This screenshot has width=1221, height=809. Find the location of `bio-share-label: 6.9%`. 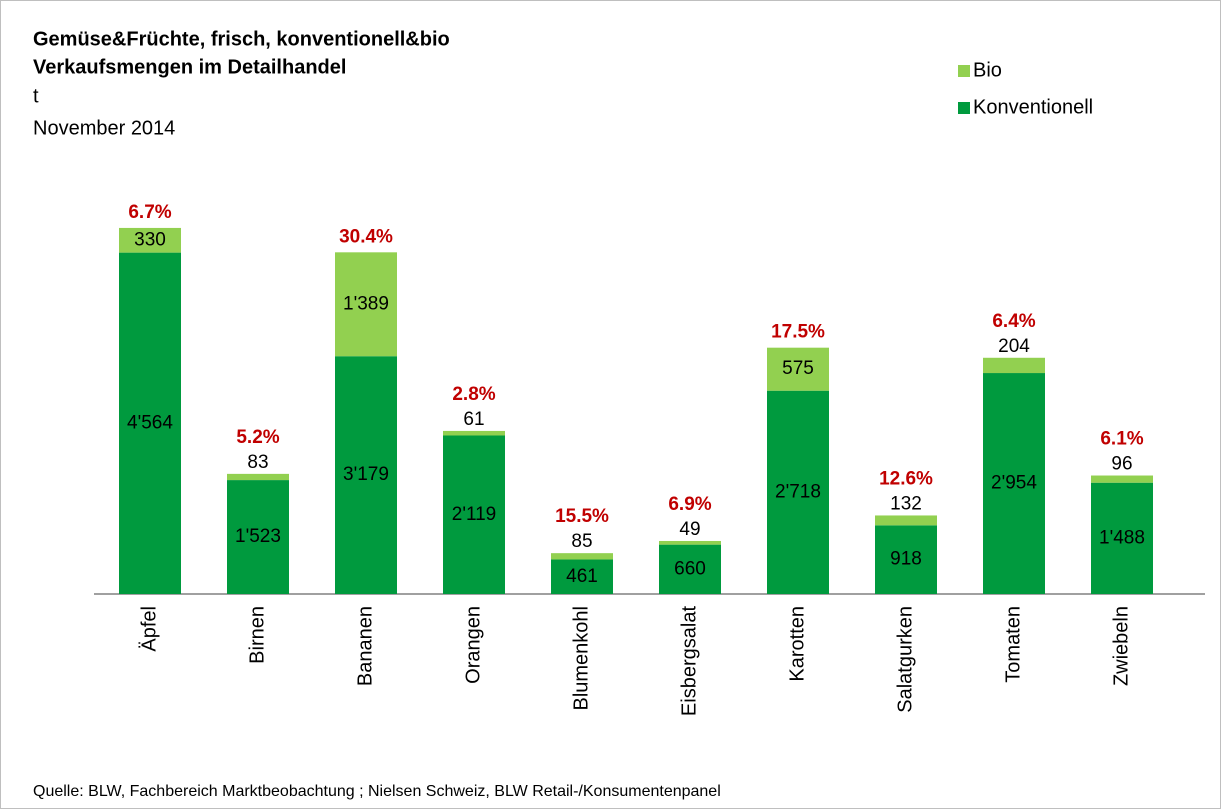

bio-share-label: 6.9% is located at coordinates (689, 504).